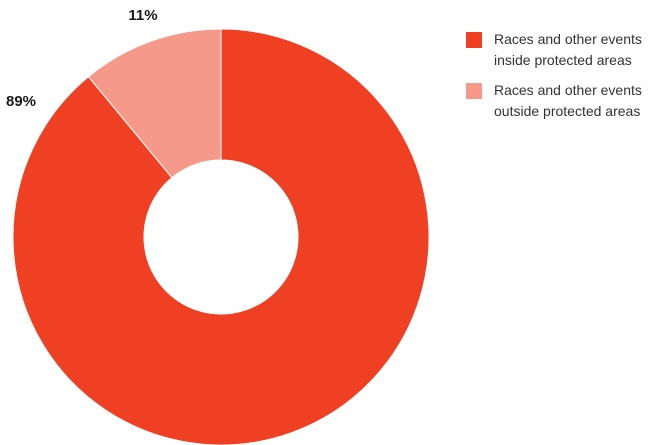 The image size is (662, 445). I want to click on legend-label-inside-line1: Races and other events, so click(568, 39).